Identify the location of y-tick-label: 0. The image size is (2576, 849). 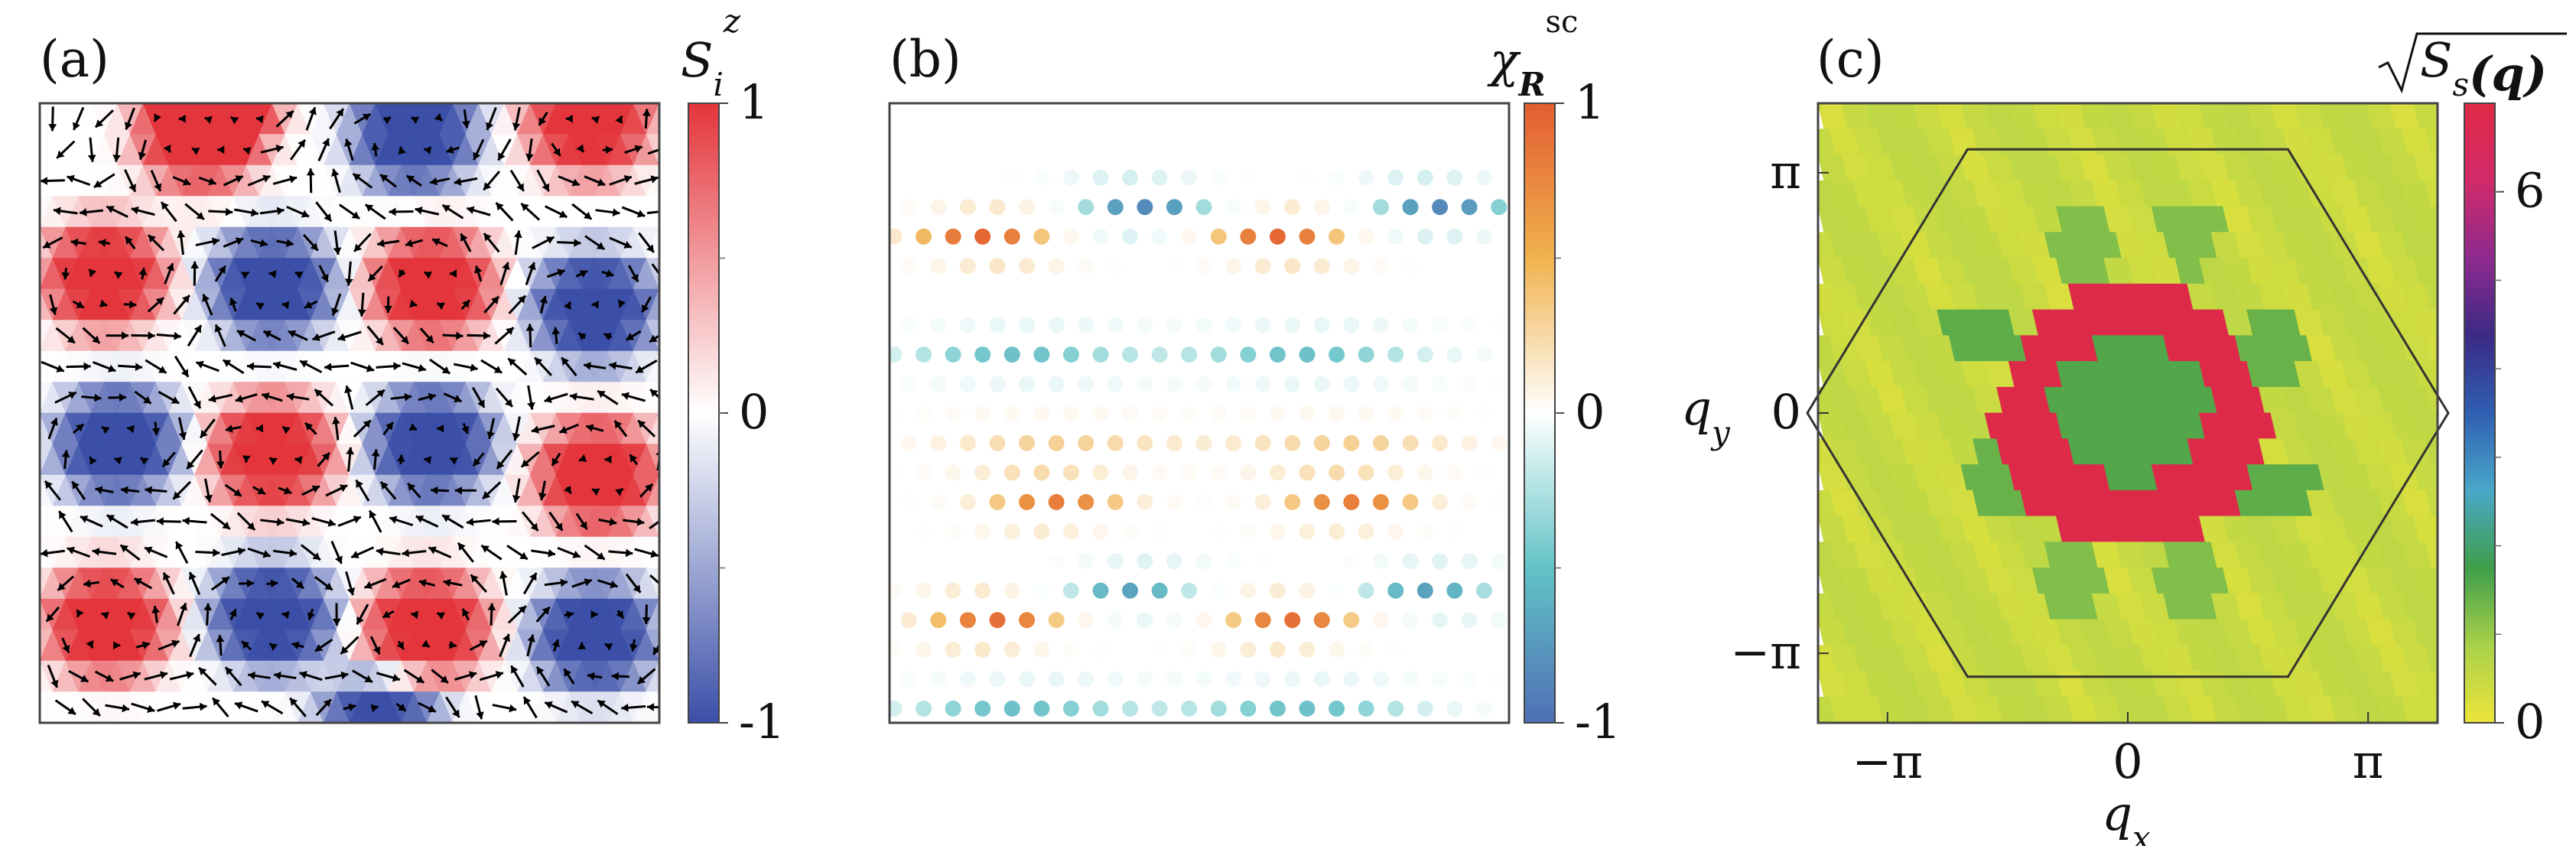
(1786, 412).